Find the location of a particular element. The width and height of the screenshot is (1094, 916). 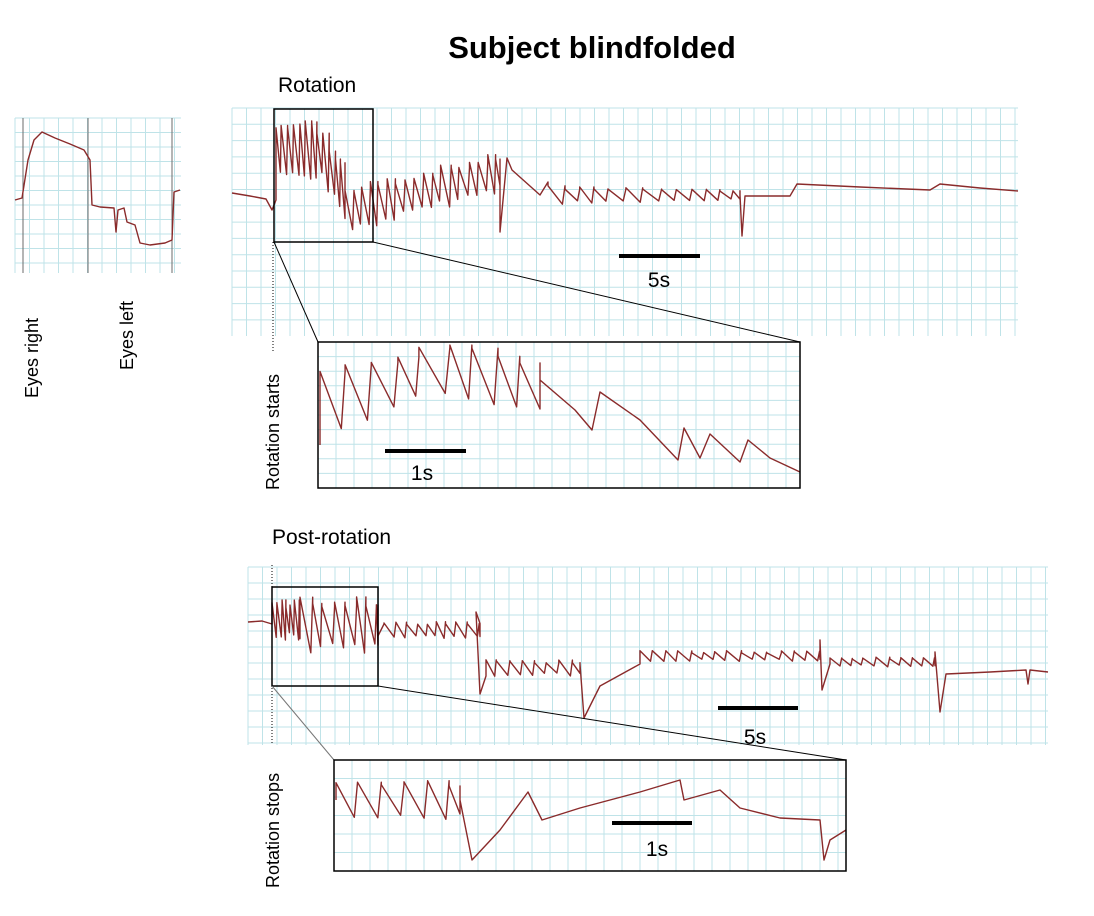

calibration-grid is located at coordinates (97, 195).